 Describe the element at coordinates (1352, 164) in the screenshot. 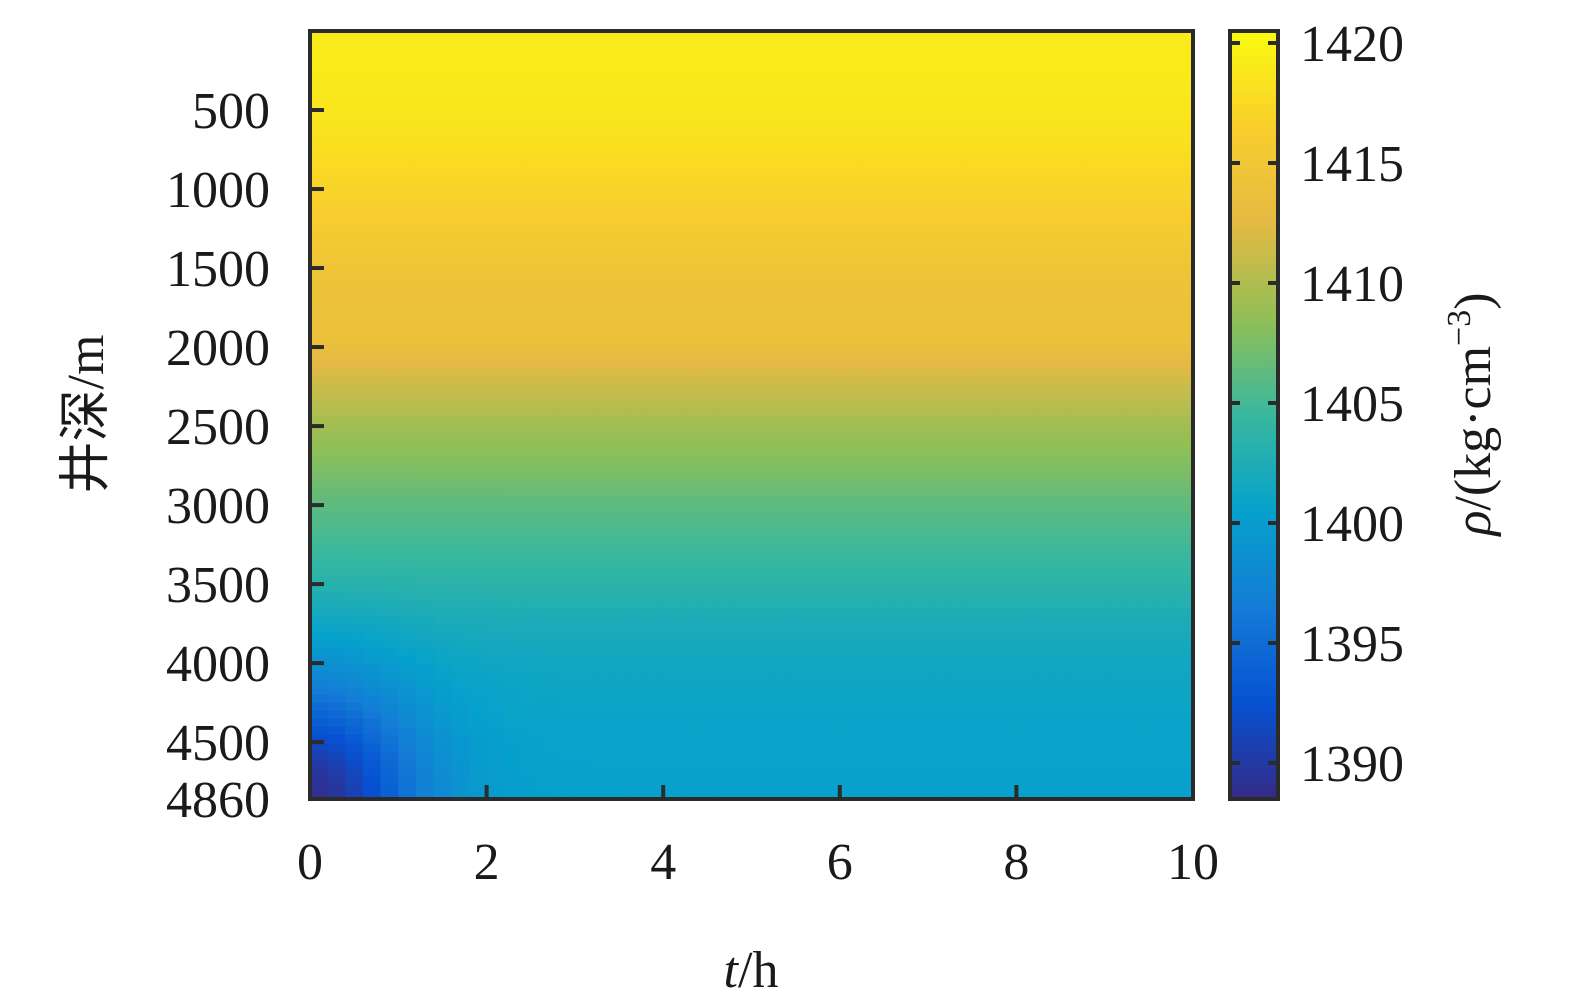

I see `colorbar-tick-label: 1415` at that location.